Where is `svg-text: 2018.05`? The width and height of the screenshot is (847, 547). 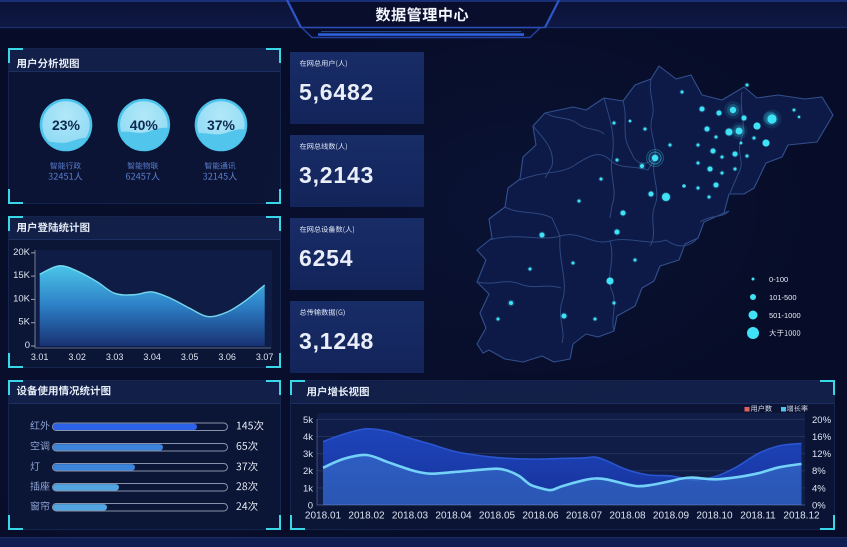
svg-text: 2018.05 is located at coordinates (497, 516).